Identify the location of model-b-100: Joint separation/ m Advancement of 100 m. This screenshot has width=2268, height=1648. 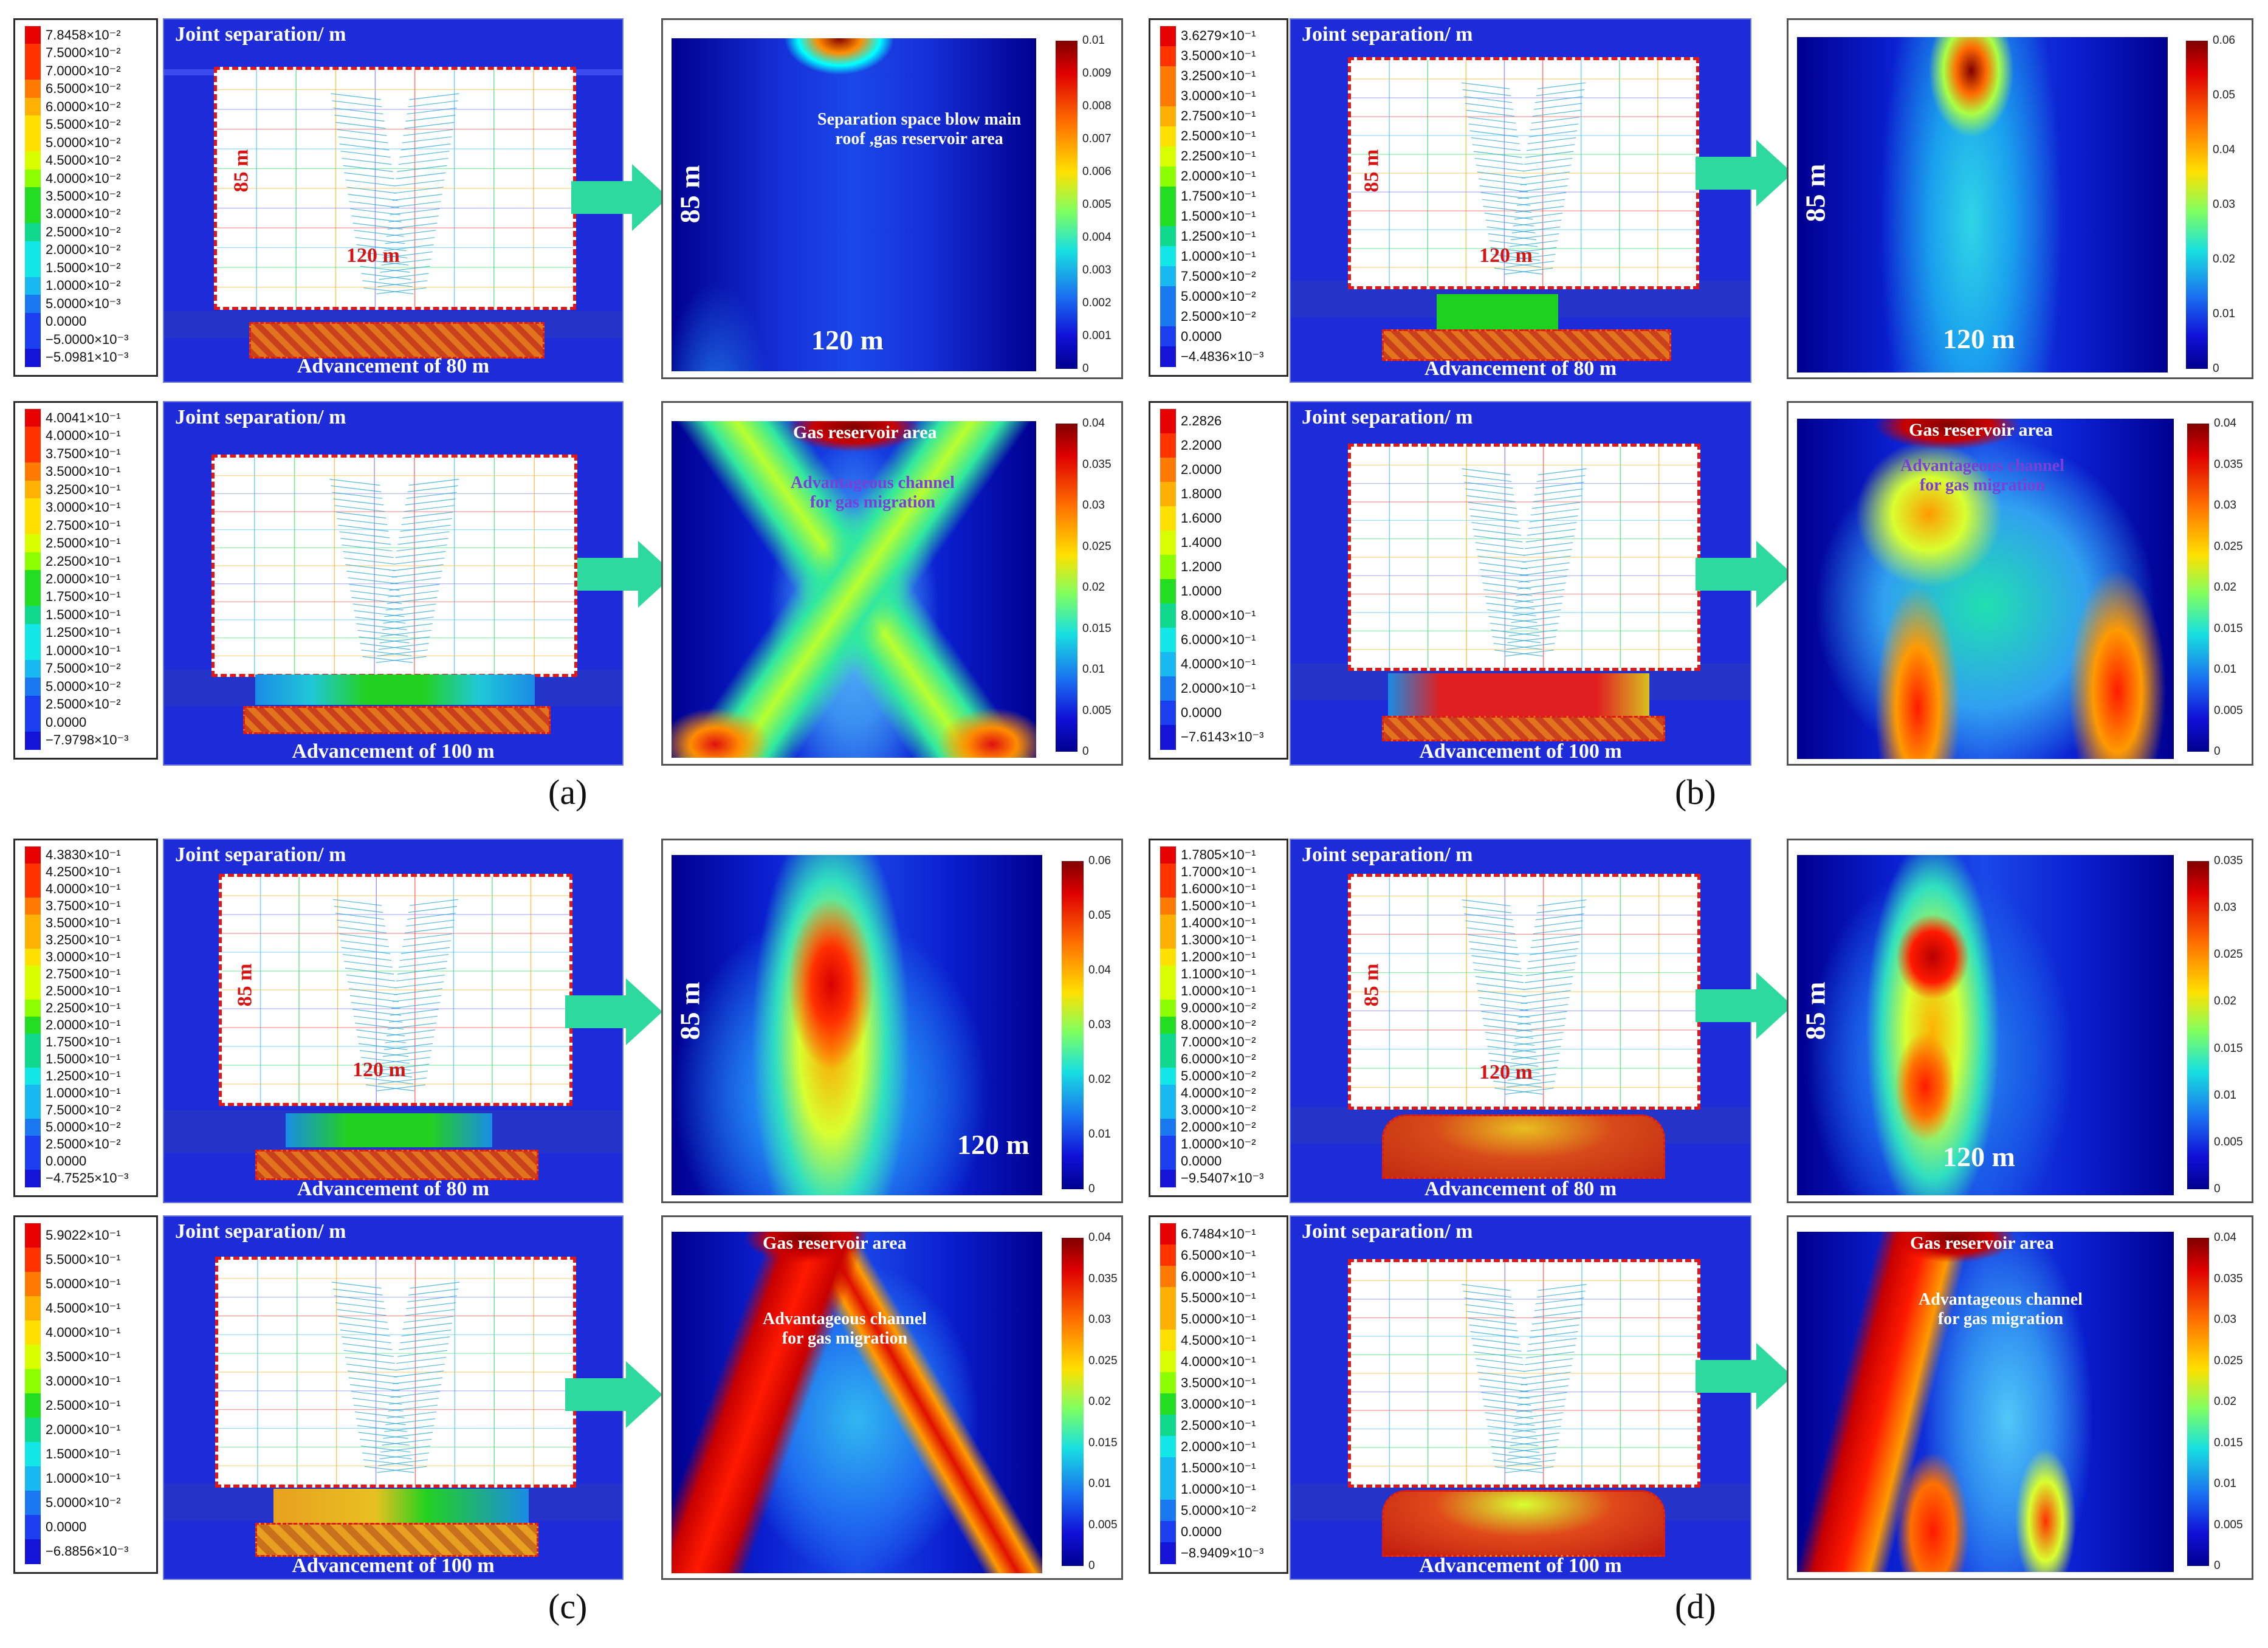
(1521, 583).